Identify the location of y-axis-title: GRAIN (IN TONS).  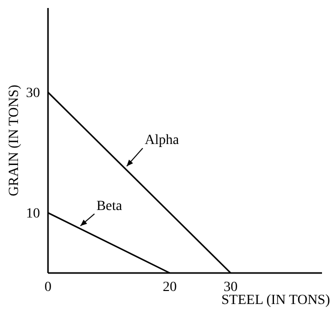
(14, 140).